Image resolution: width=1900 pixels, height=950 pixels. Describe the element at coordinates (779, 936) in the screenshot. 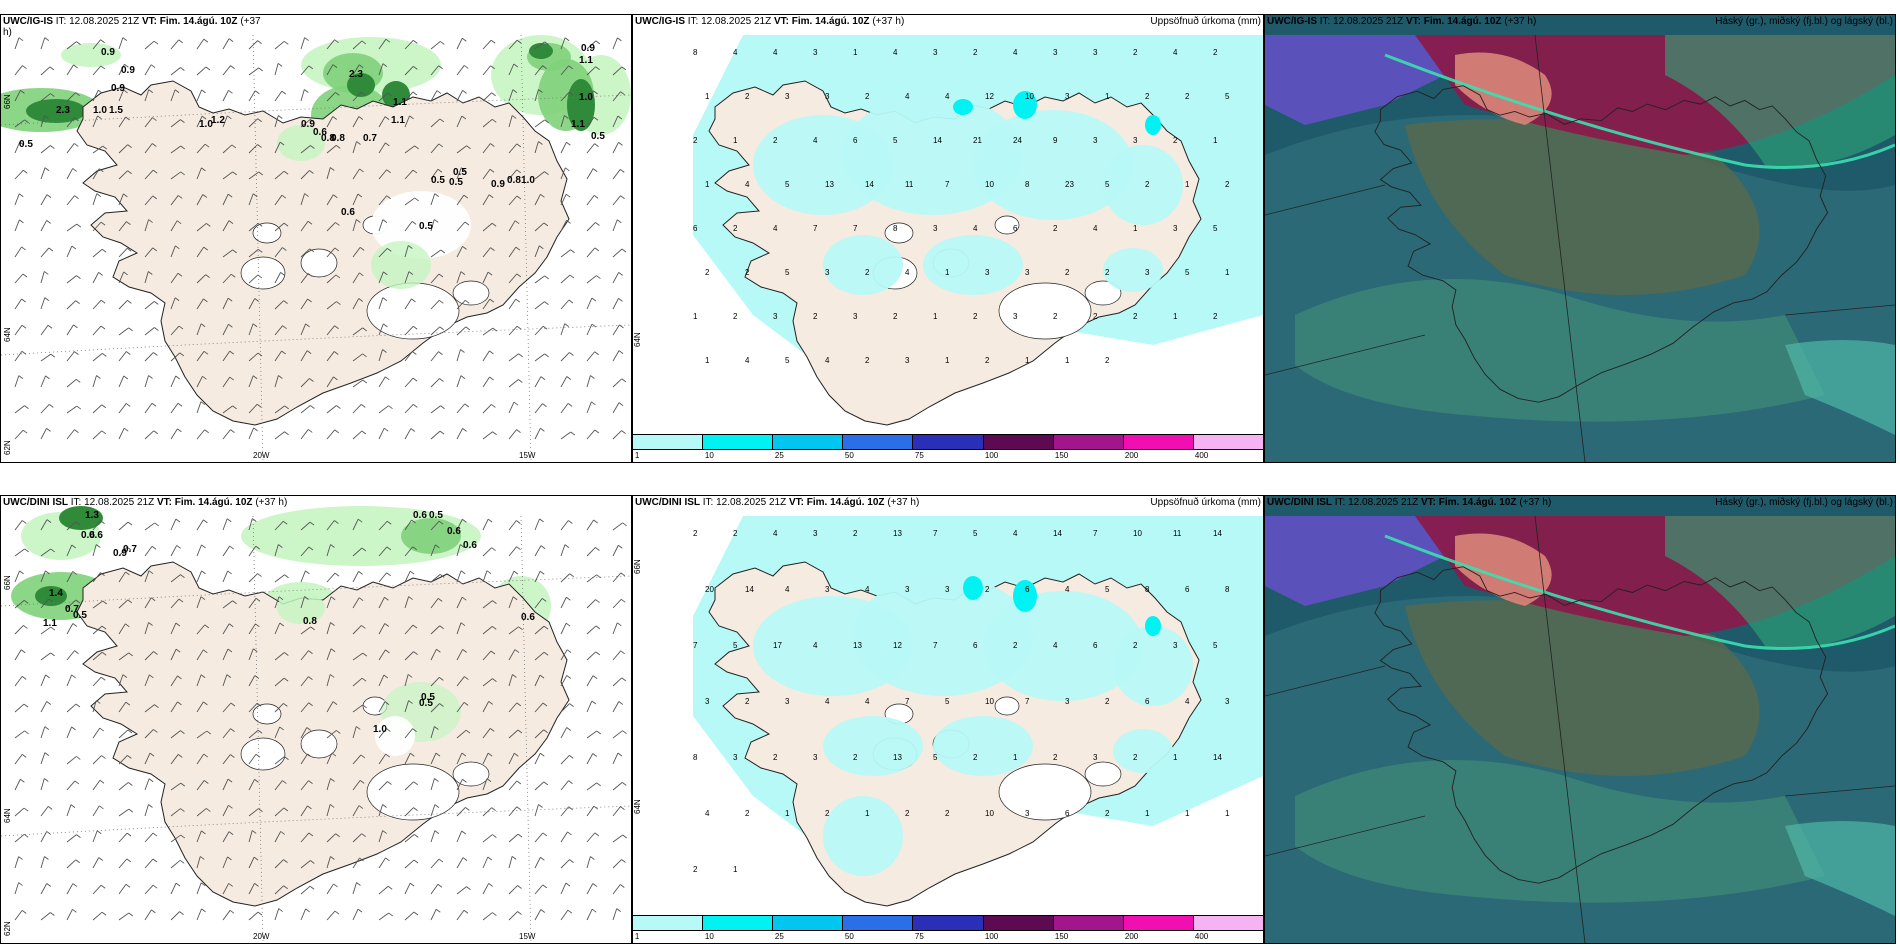

I see `colorbar-label: 25` at that location.